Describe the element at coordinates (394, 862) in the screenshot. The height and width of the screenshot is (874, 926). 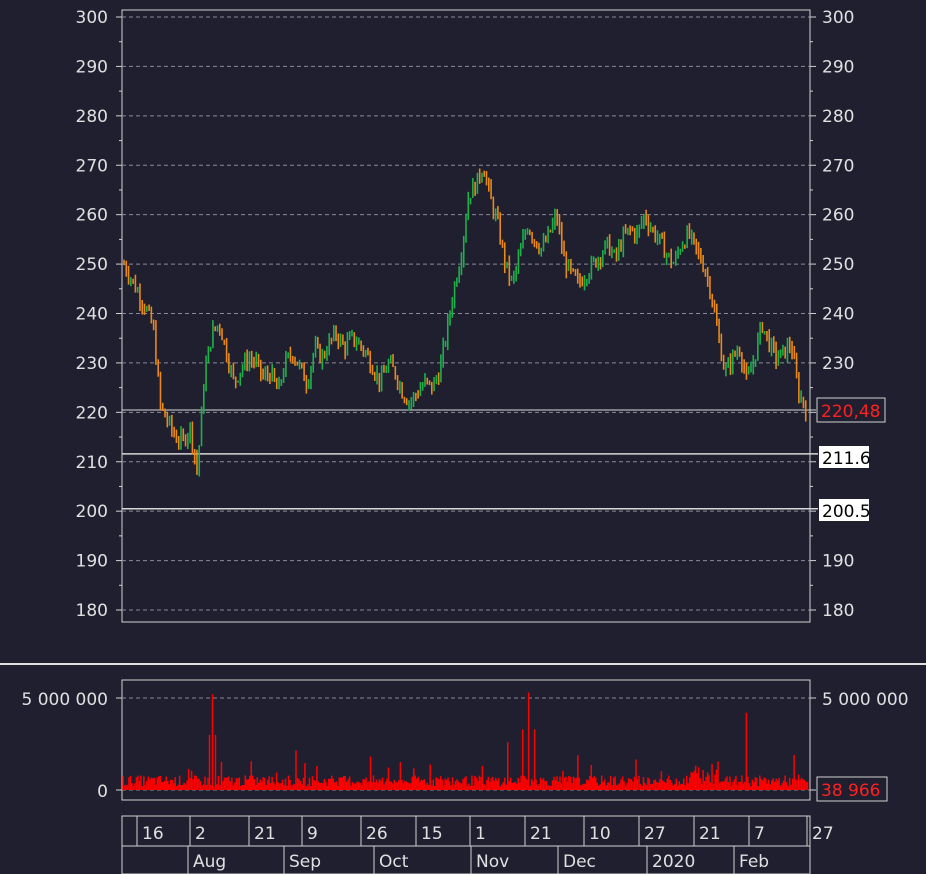
I see `date-label-month: Oct` at that location.